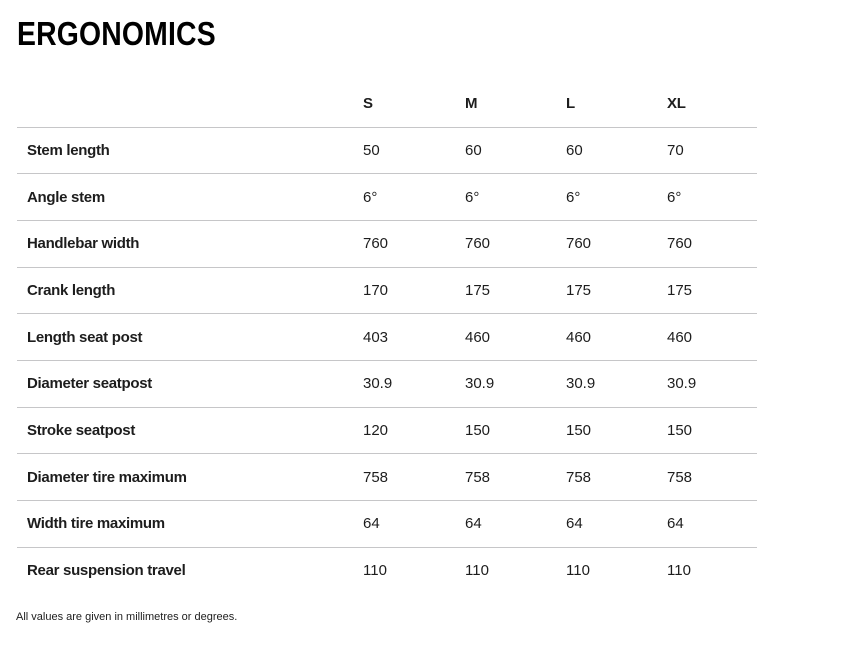 This screenshot has width=844, height=656. I want to click on table-row: Width tire maximum 64 64 64 64, so click(387, 524).